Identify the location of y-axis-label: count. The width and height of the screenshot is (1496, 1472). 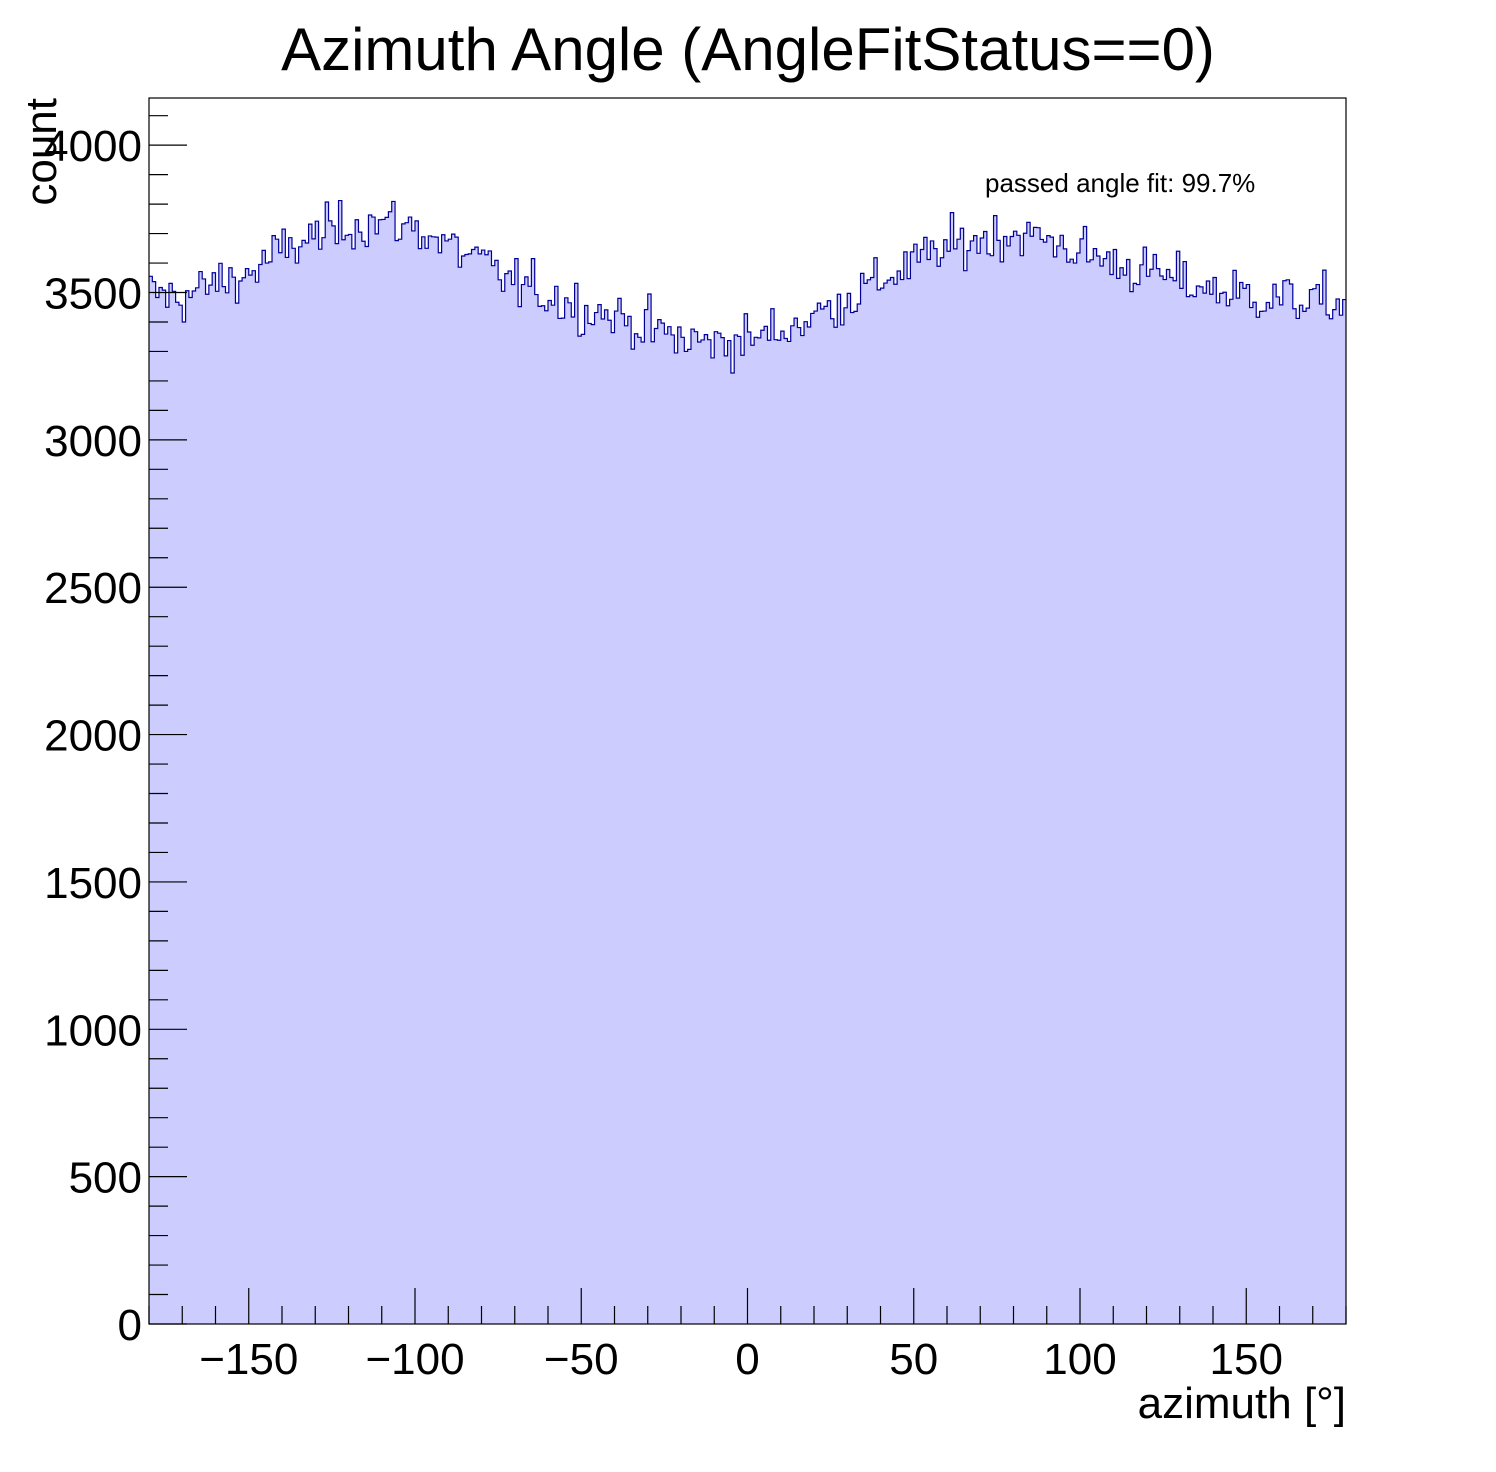
(41, 152).